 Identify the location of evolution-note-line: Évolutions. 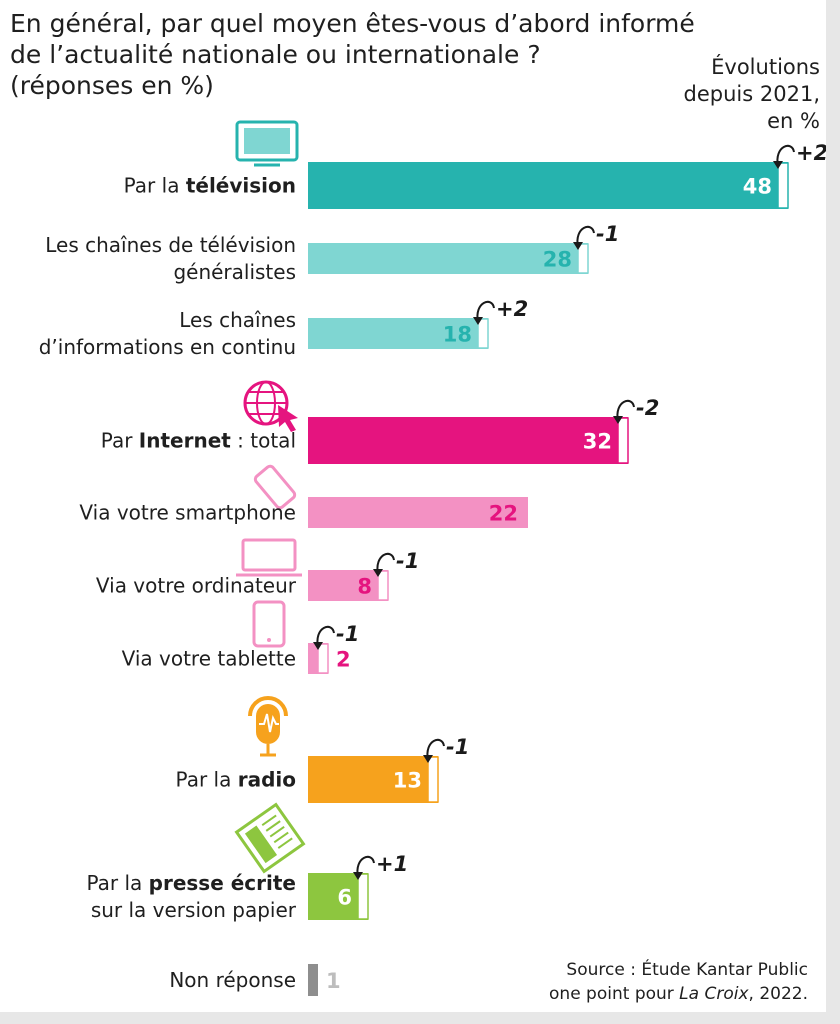
(765, 67).